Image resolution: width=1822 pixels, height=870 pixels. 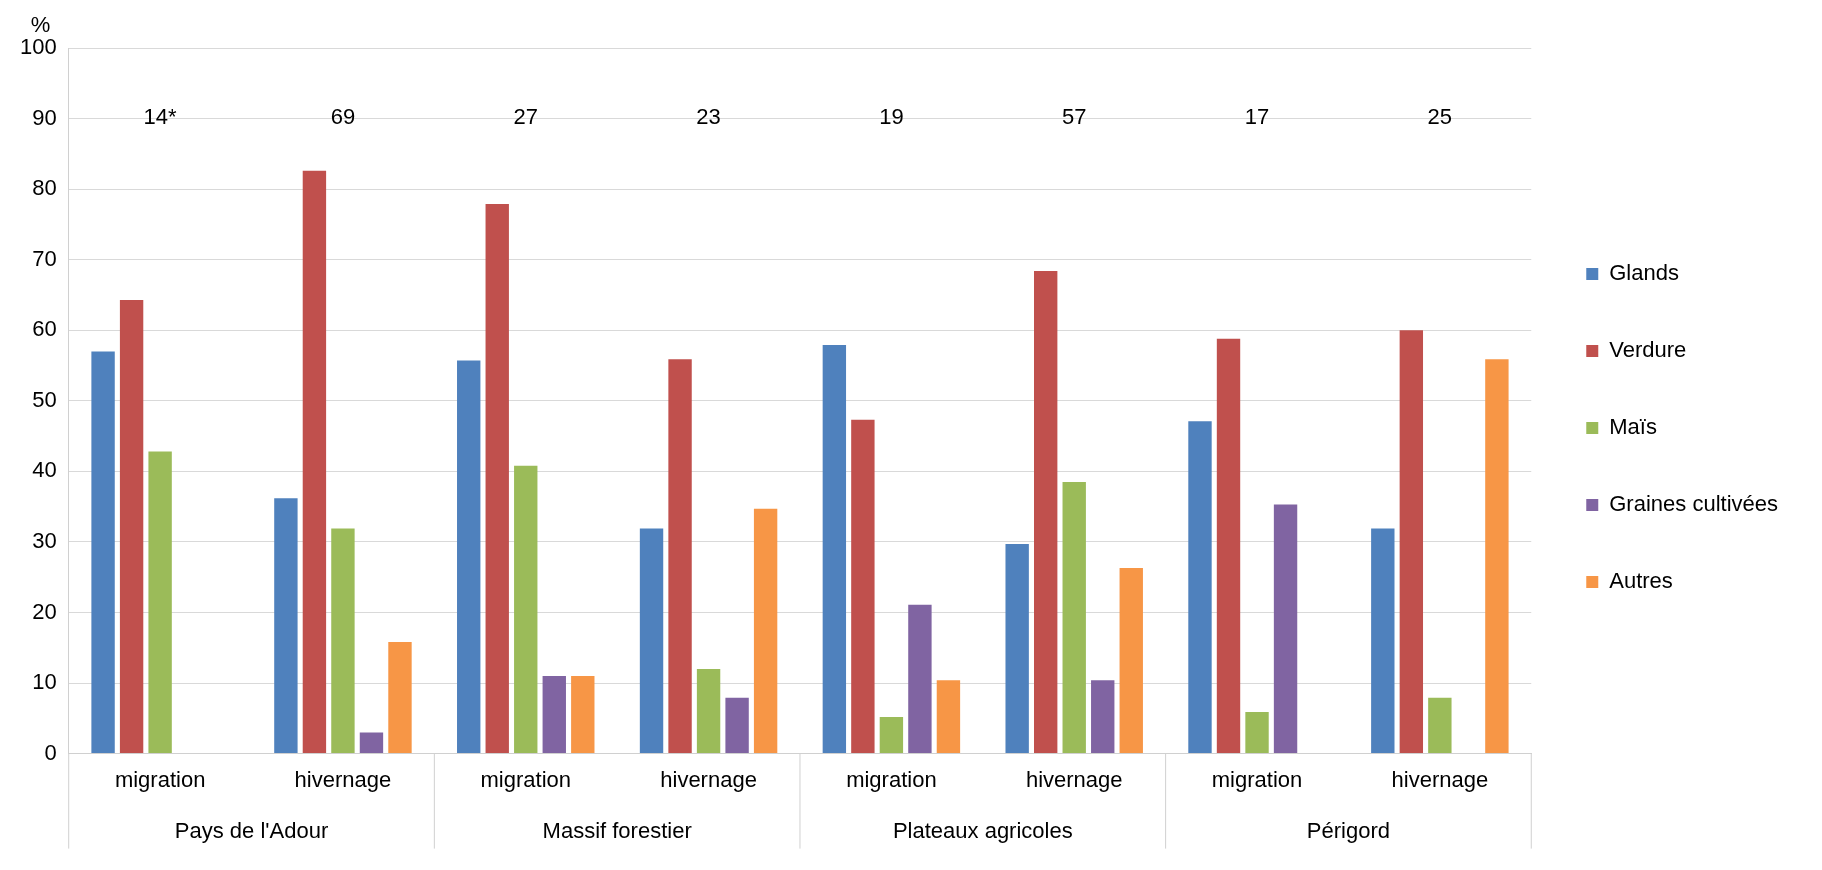 What do you see at coordinates (708, 117) in the screenshot?
I see `annotation: 23` at bounding box center [708, 117].